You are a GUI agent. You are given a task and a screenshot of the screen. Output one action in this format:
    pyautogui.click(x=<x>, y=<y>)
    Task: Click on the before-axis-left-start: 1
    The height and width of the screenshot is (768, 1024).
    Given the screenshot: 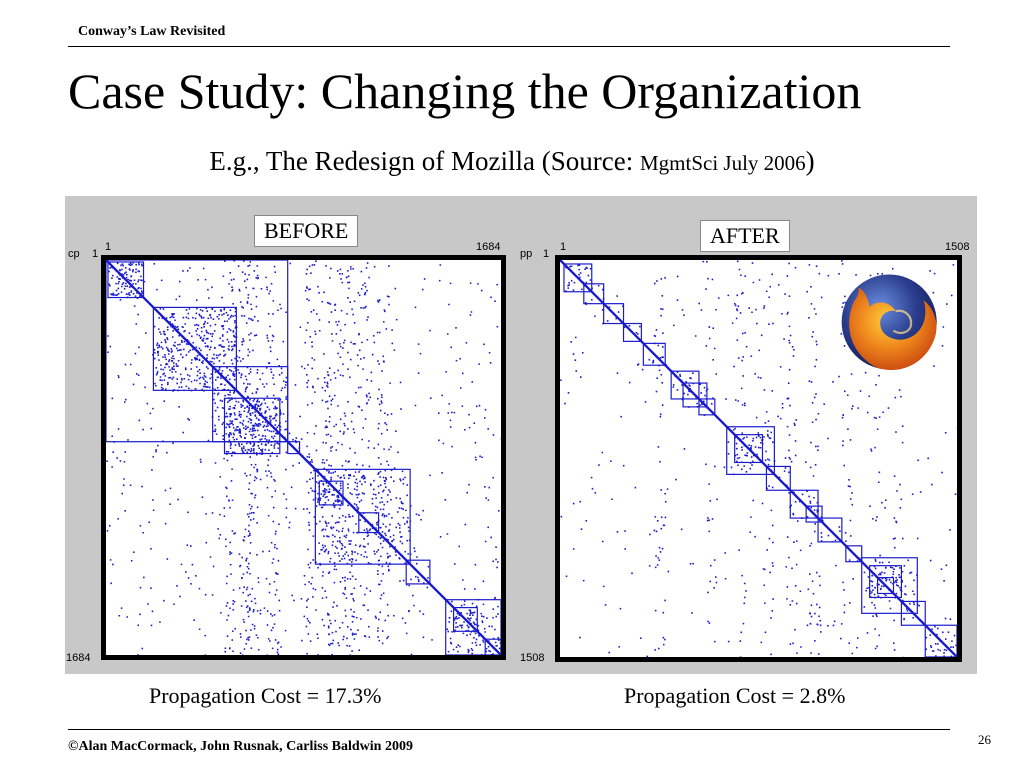 What is the action you would take?
    pyautogui.click(x=95, y=254)
    